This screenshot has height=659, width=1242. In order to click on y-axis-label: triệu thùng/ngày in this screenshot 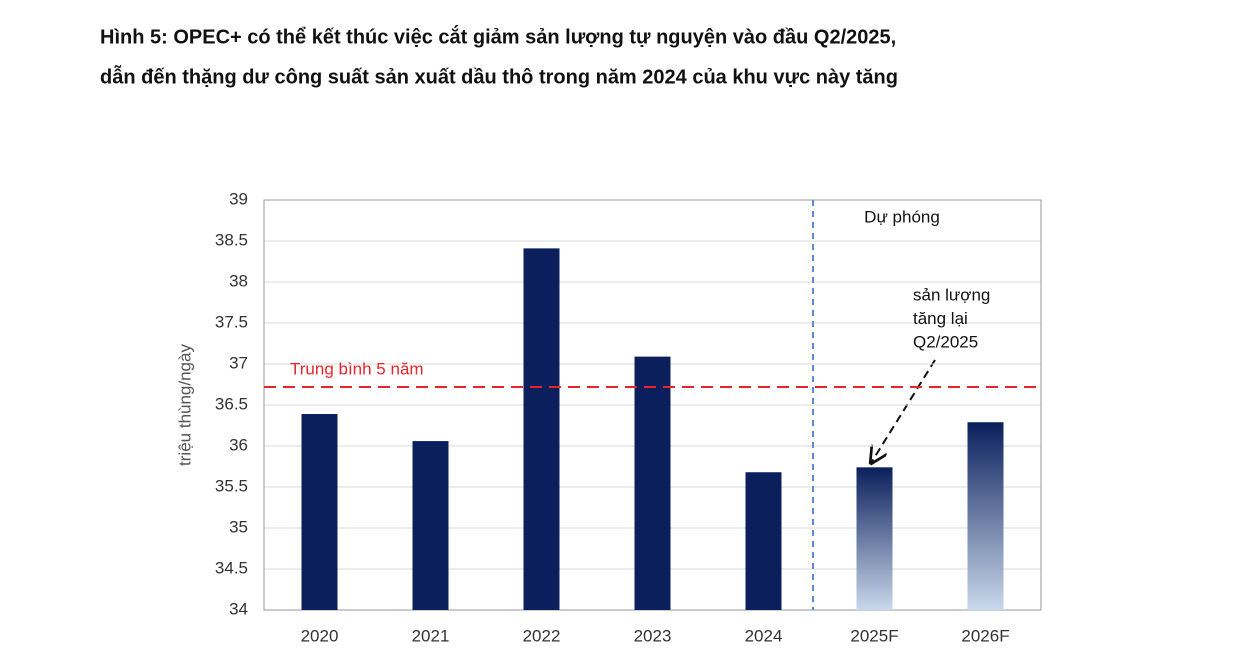, I will do `click(184, 405)`.